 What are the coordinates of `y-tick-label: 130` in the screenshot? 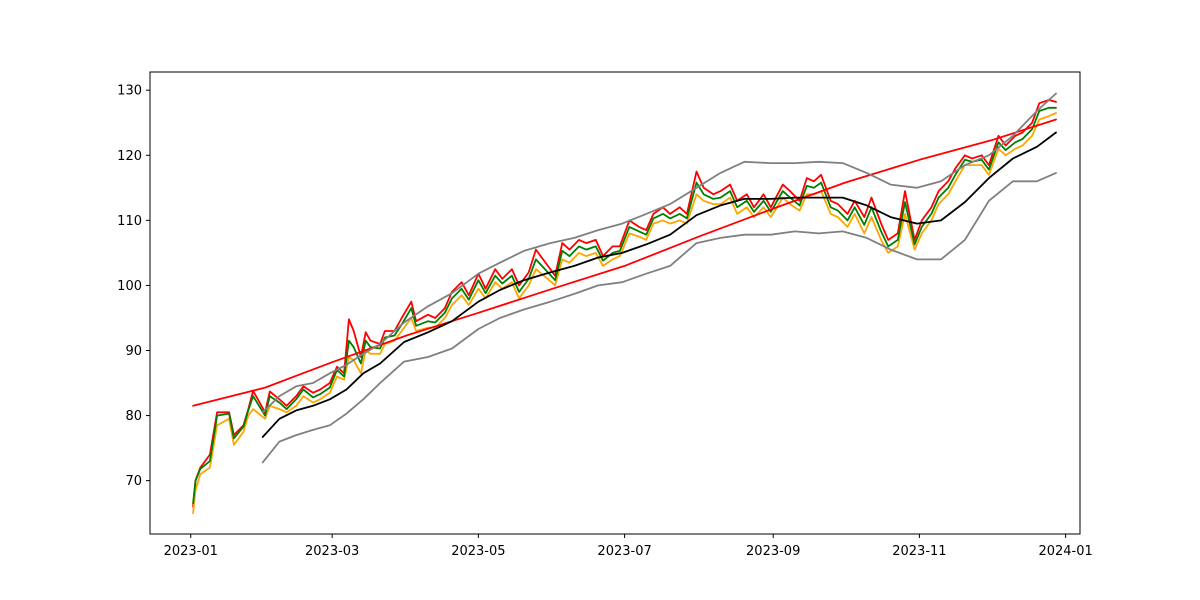 It's located at (129, 91).